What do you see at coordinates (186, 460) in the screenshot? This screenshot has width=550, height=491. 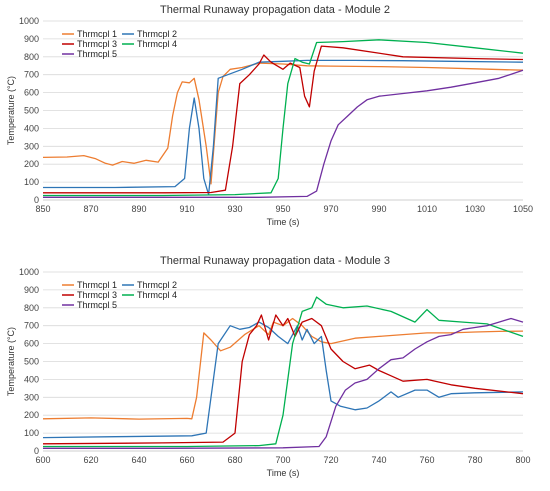 I see `x-tick-label: 660` at bounding box center [186, 460].